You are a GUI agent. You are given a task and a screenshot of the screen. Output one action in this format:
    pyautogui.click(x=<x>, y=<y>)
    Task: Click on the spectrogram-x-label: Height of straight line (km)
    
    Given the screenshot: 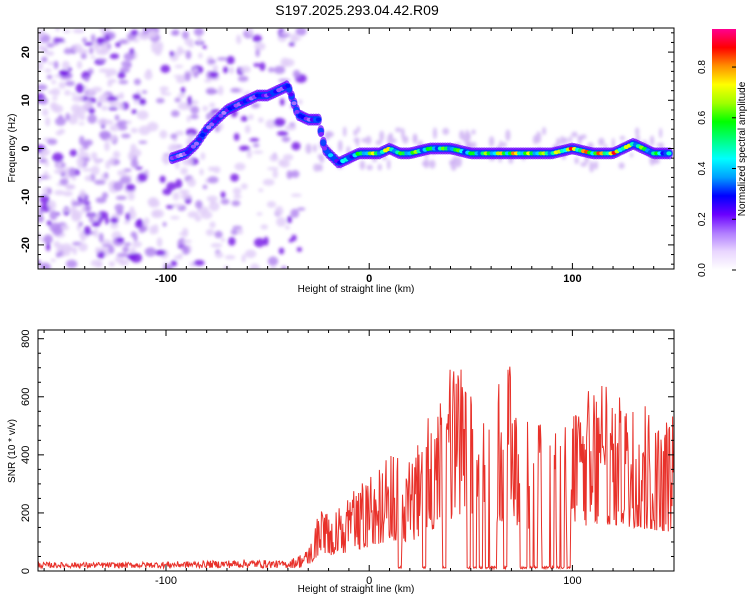 What is the action you would take?
    pyautogui.click(x=356, y=289)
    